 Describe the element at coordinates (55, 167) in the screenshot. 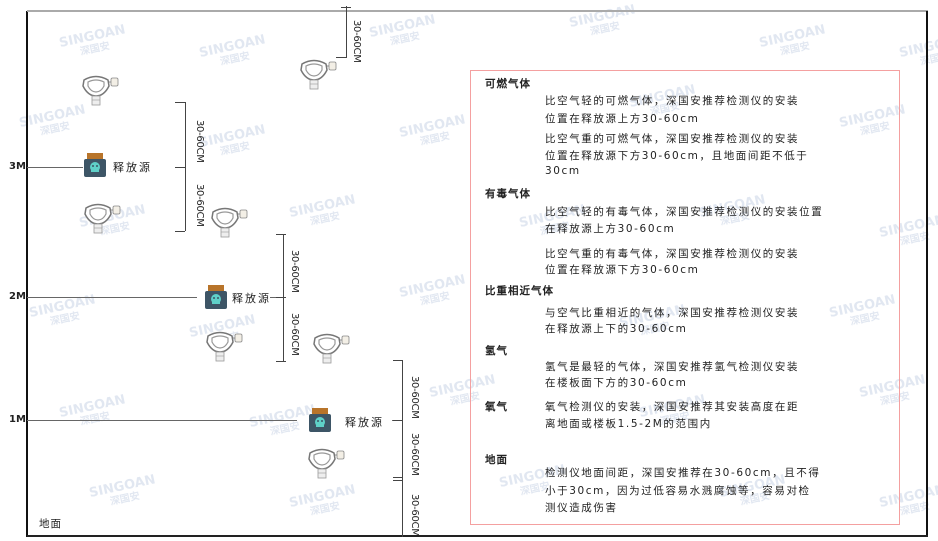

I see `level-3m-line` at that location.